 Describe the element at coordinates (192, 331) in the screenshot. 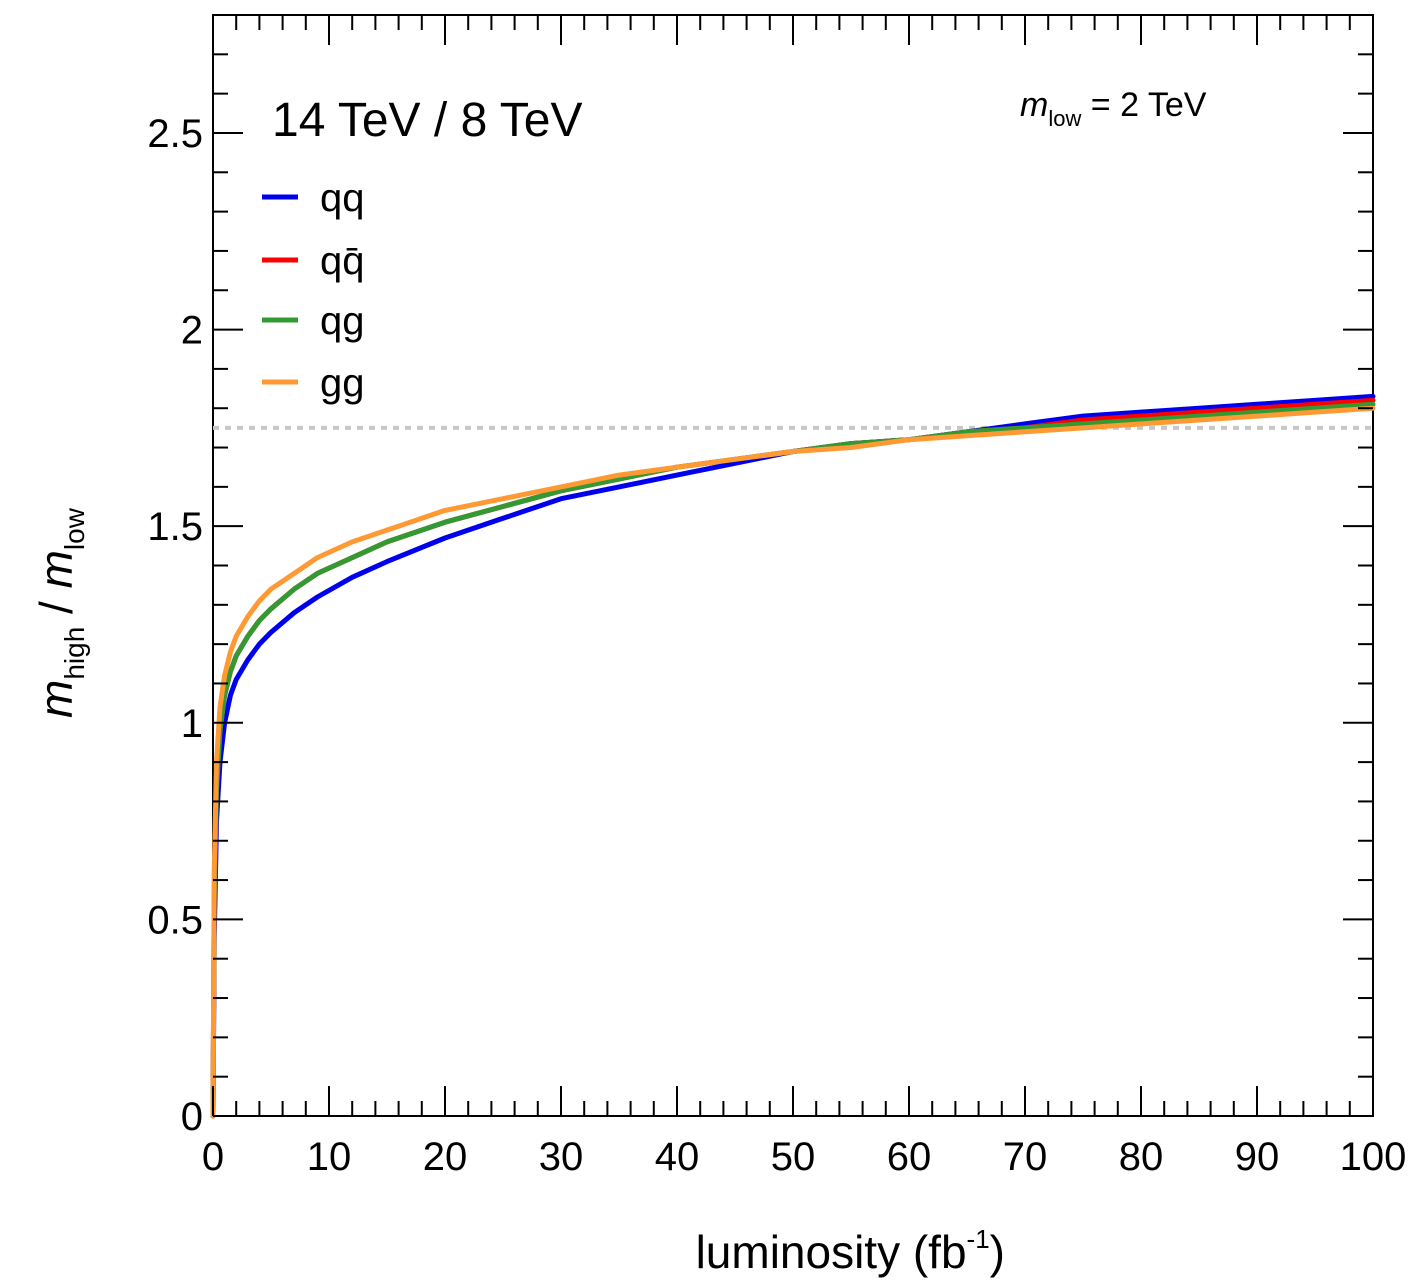

I see `y-tick-label: 2` at that location.